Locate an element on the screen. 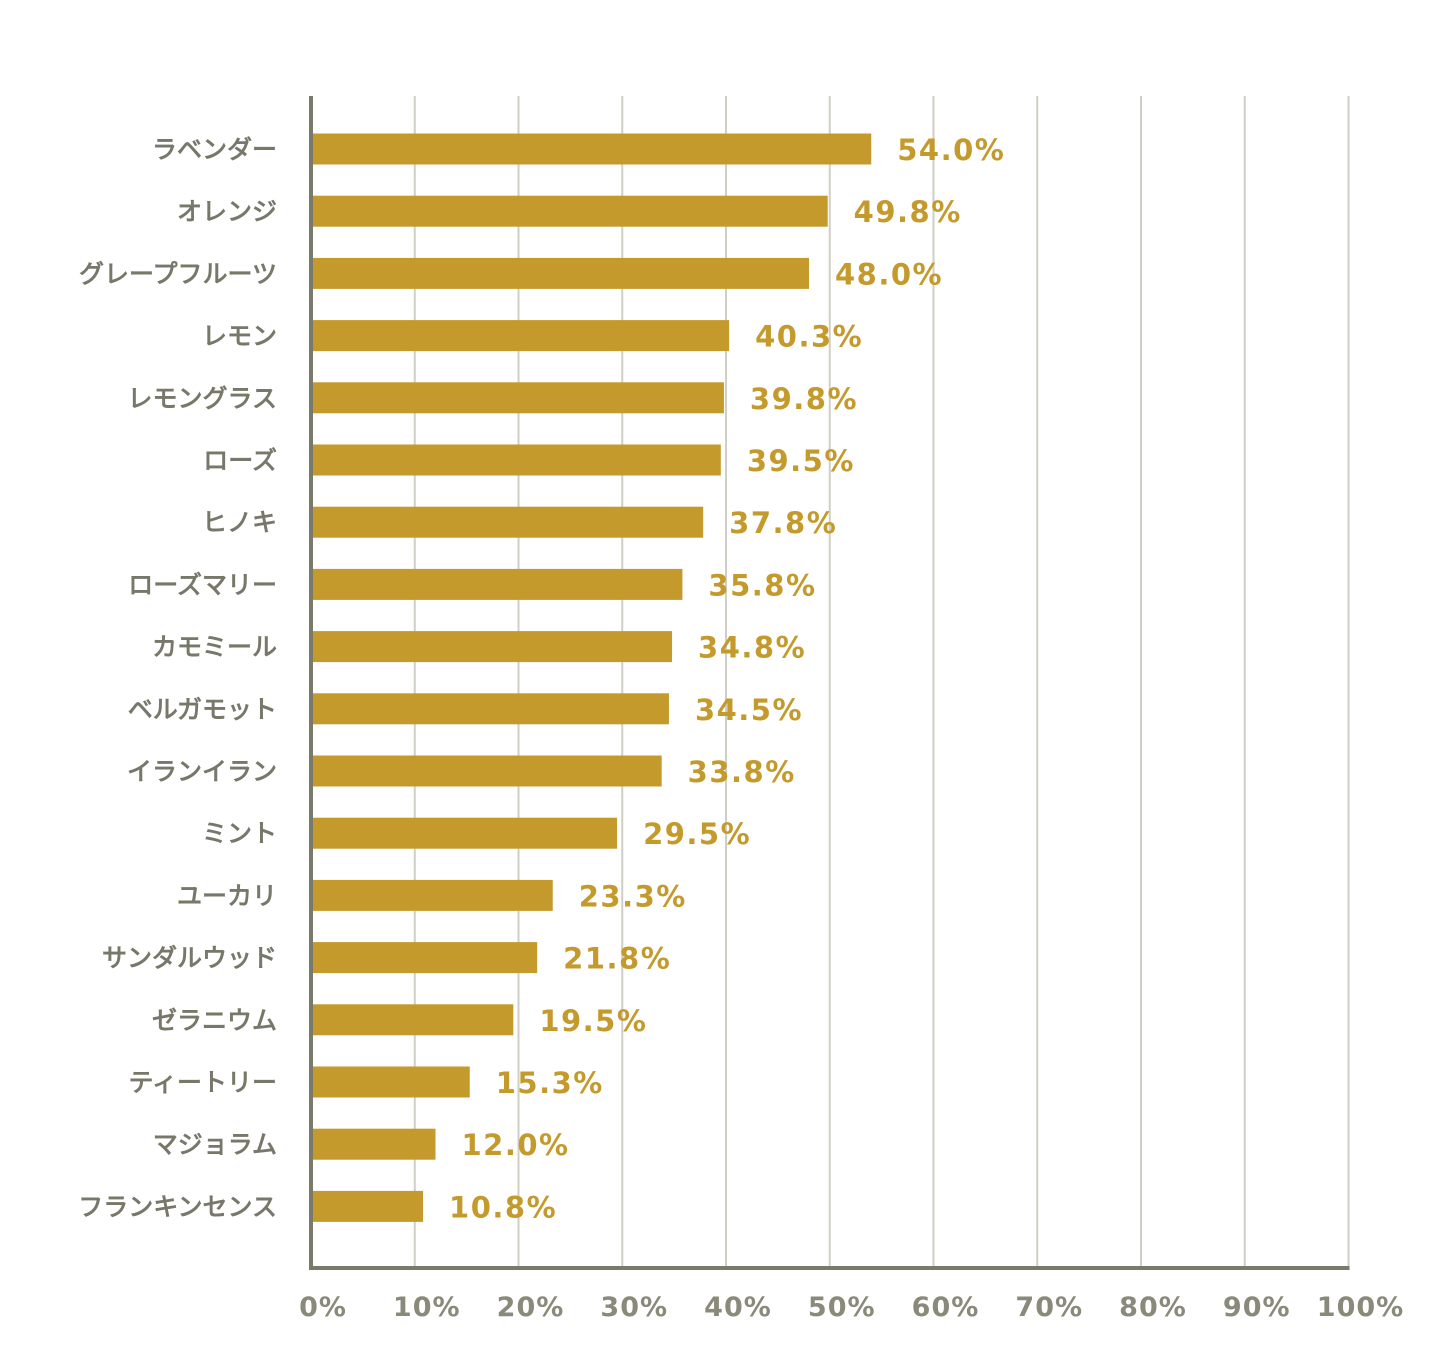 This screenshot has height=1350, width=1453. tick-label-40: 40% is located at coordinates (738, 1307).